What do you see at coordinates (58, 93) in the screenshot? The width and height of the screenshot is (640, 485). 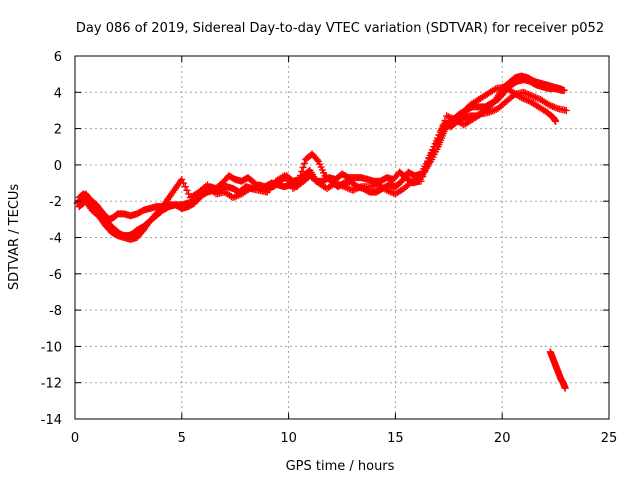 I see `y-tick-label: 4` at bounding box center [58, 93].